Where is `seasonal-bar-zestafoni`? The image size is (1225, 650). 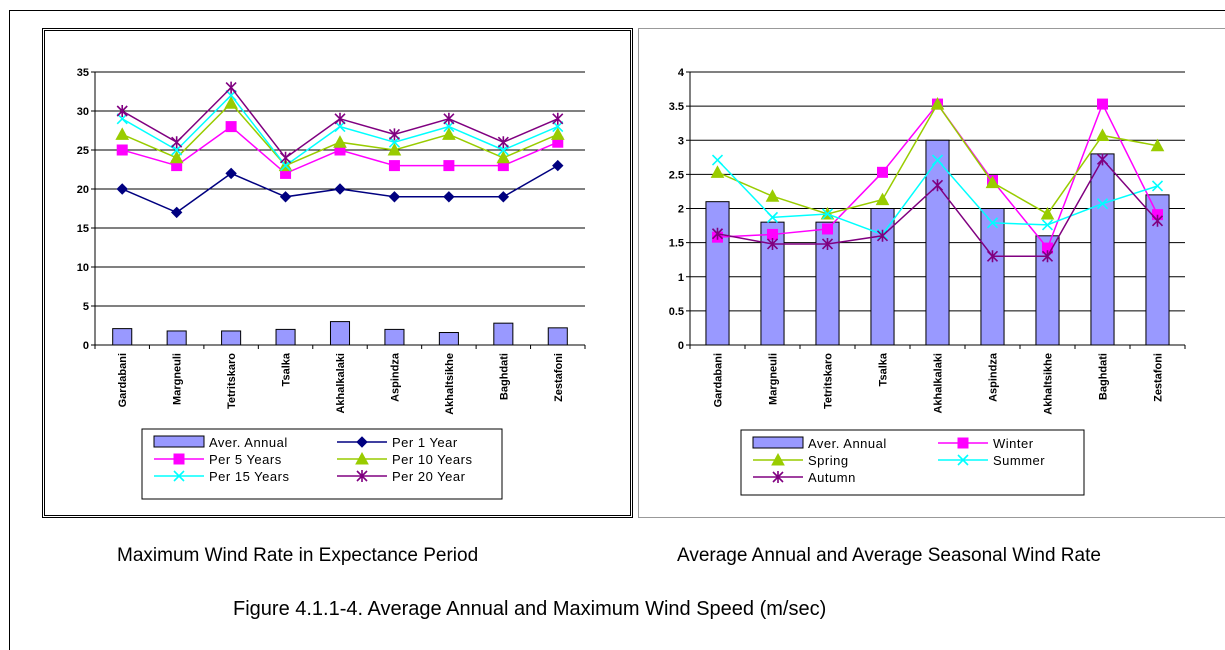 seasonal-bar-zestafoni is located at coordinates (1157, 270).